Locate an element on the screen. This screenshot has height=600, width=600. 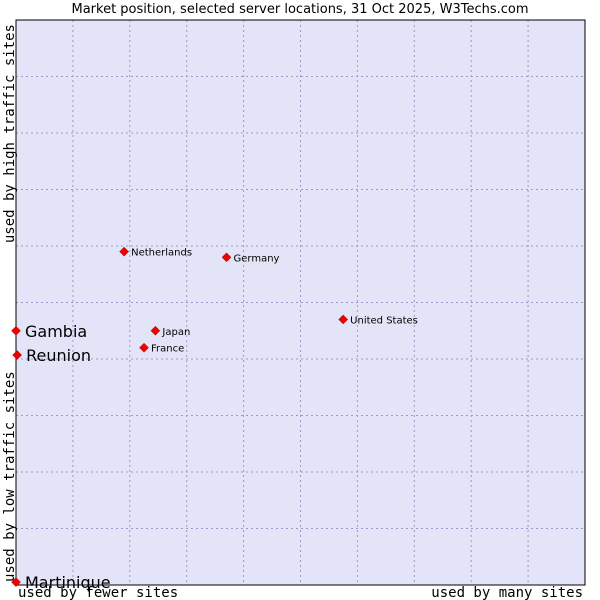
data-point-japan is located at coordinates (155, 330).